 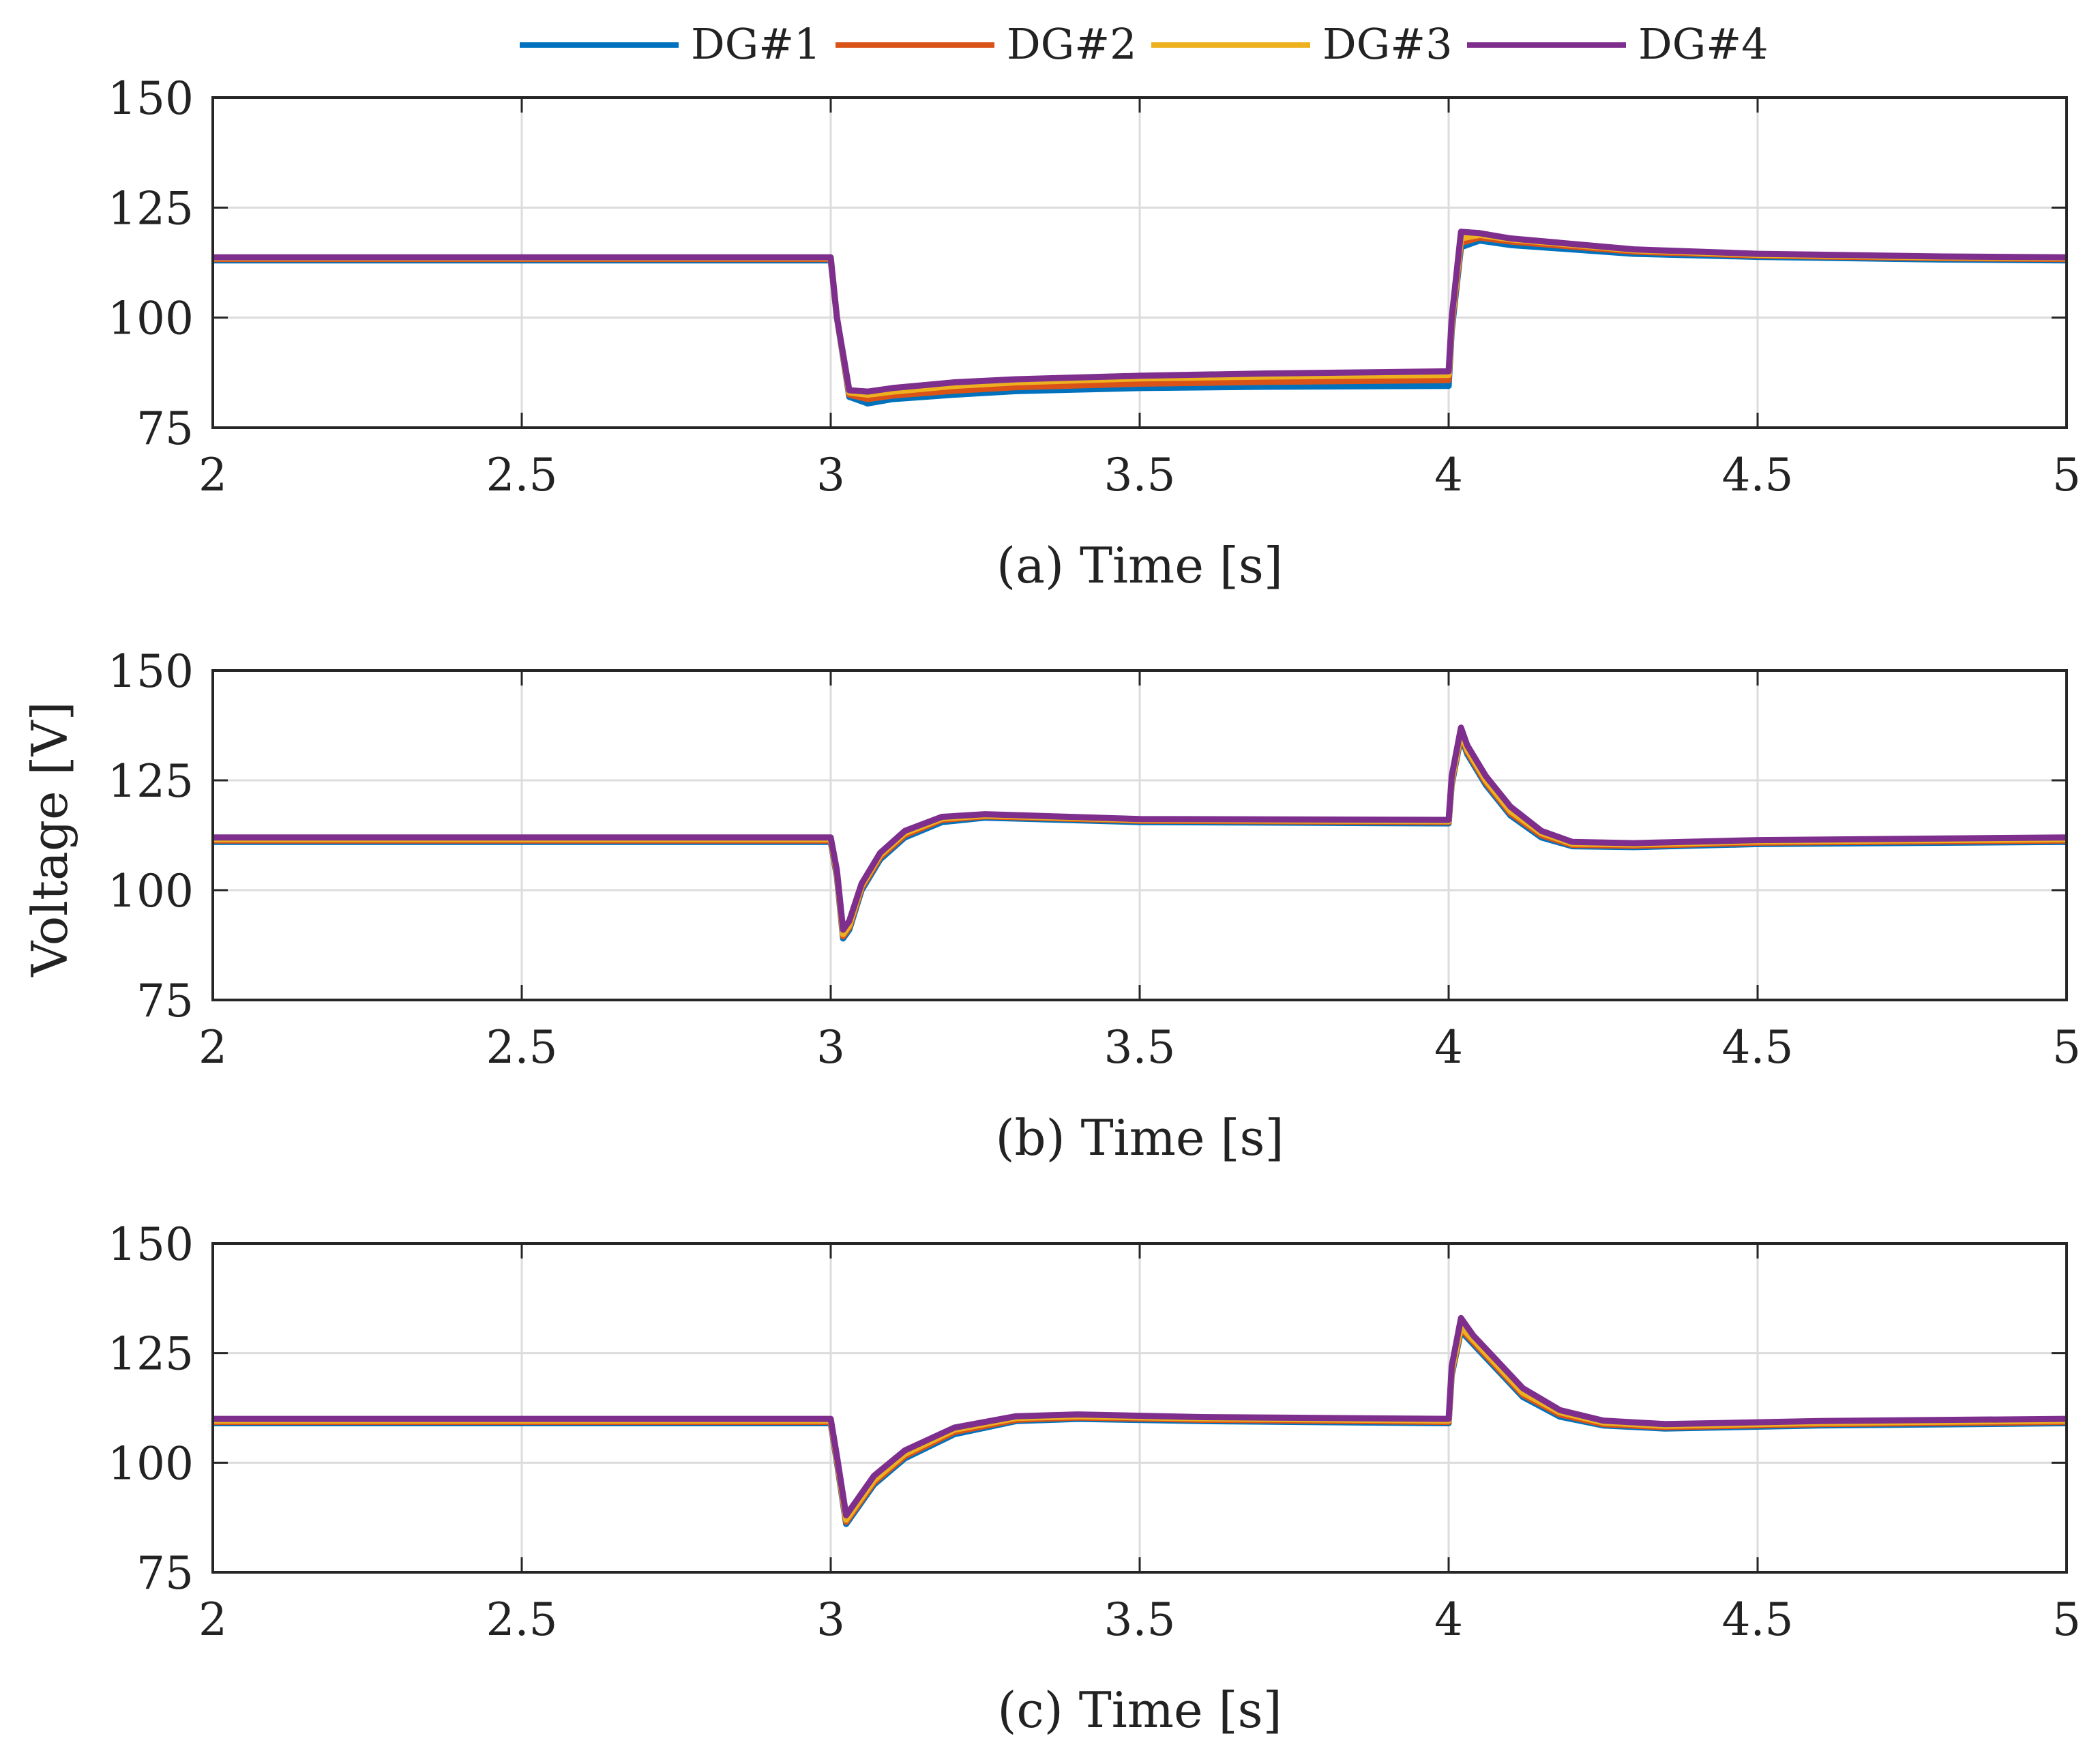 I want to click on panel-c-xtick-label-6: 5, so click(x=2066, y=1619).